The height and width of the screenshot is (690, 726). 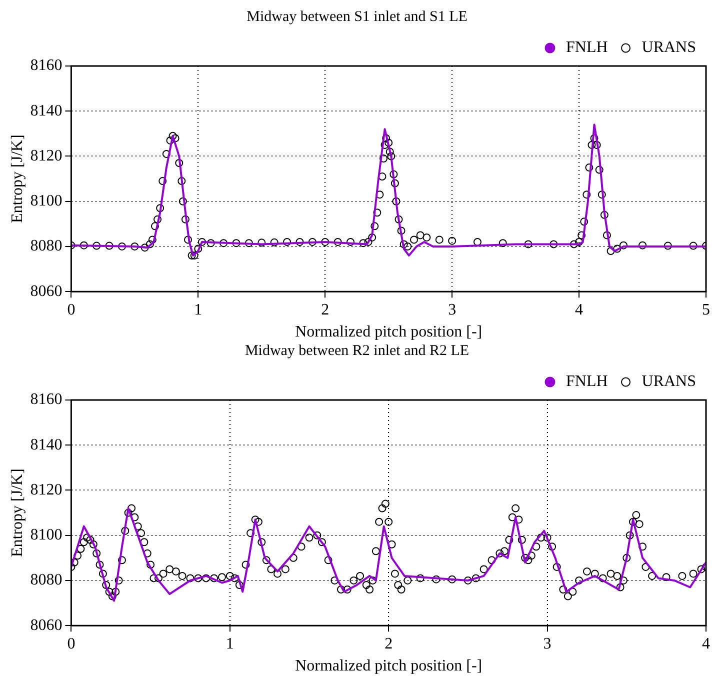 I want to click on x-tick-label: 5, so click(x=706, y=309).